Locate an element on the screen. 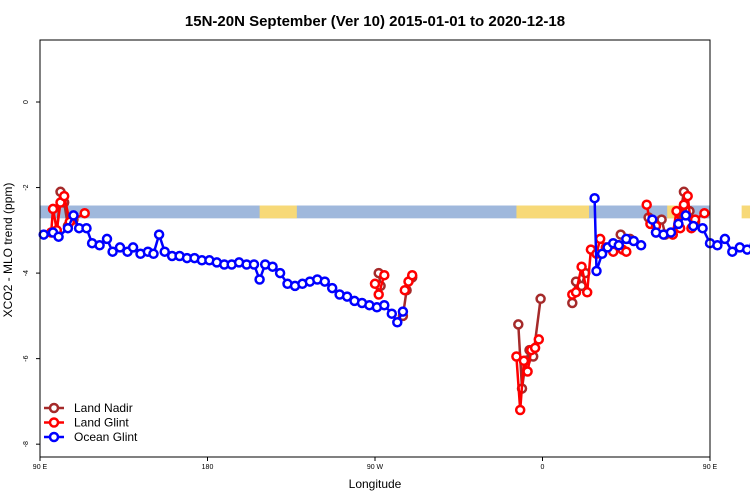  legend-label: Land Glint is located at coordinates (101, 423).